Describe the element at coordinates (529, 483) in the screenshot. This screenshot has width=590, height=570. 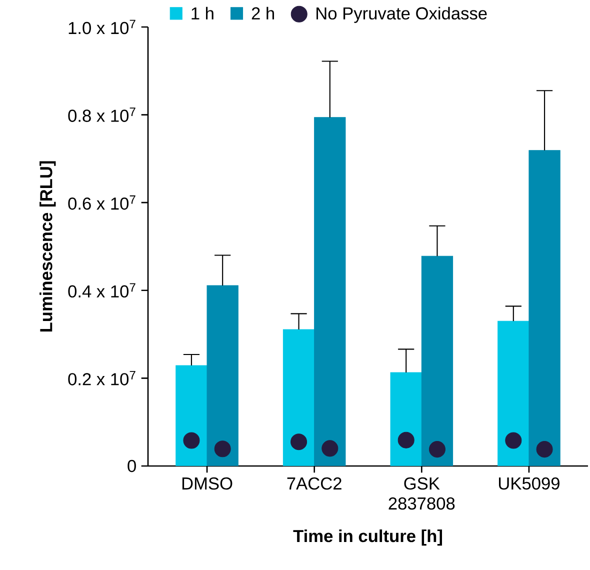
I see `x-tick-label: UK5099` at that location.